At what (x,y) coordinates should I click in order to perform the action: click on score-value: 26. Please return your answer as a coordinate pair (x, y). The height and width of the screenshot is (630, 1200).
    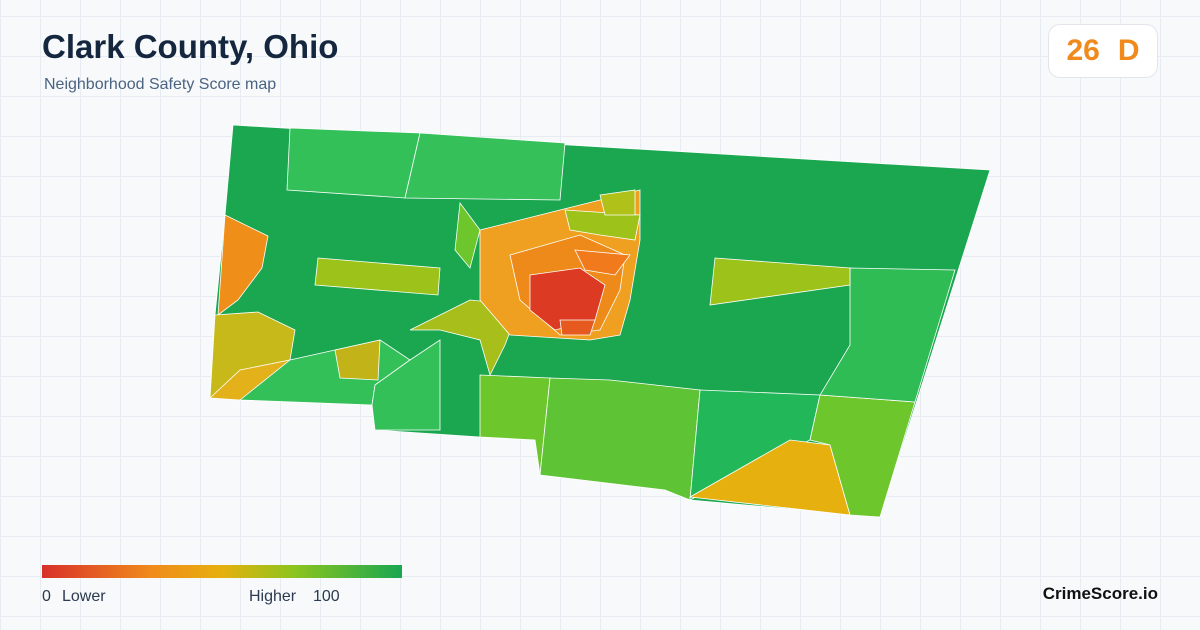
    Looking at the image, I should click on (1083, 50).